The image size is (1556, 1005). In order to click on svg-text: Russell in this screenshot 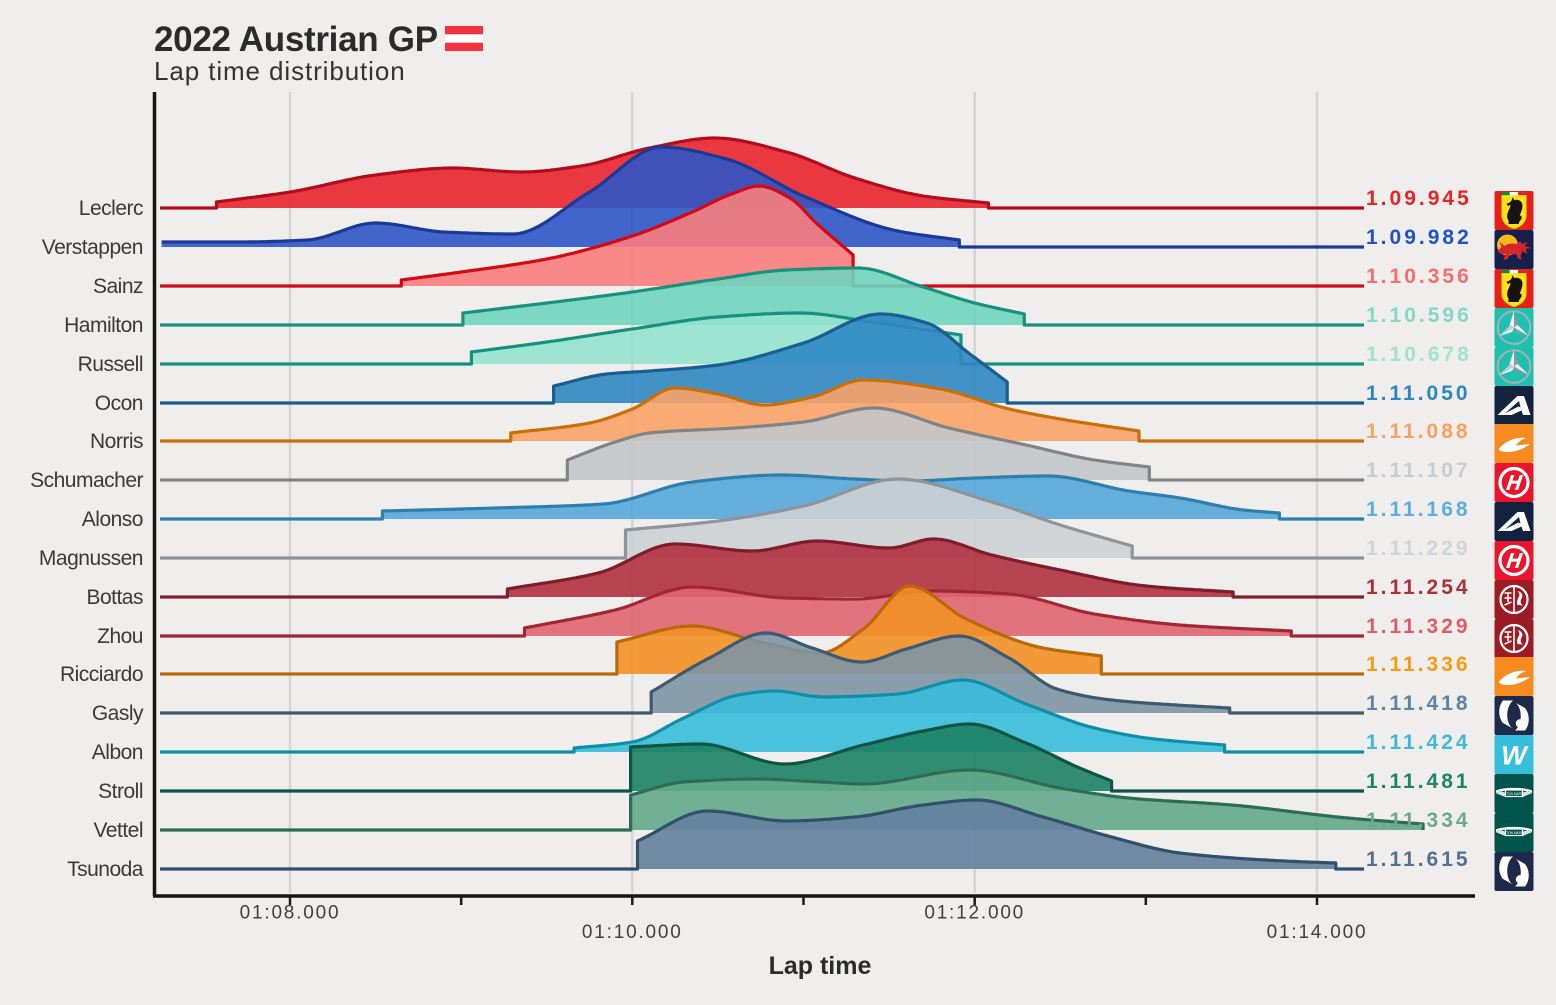, I will do `click(110, 364)`.